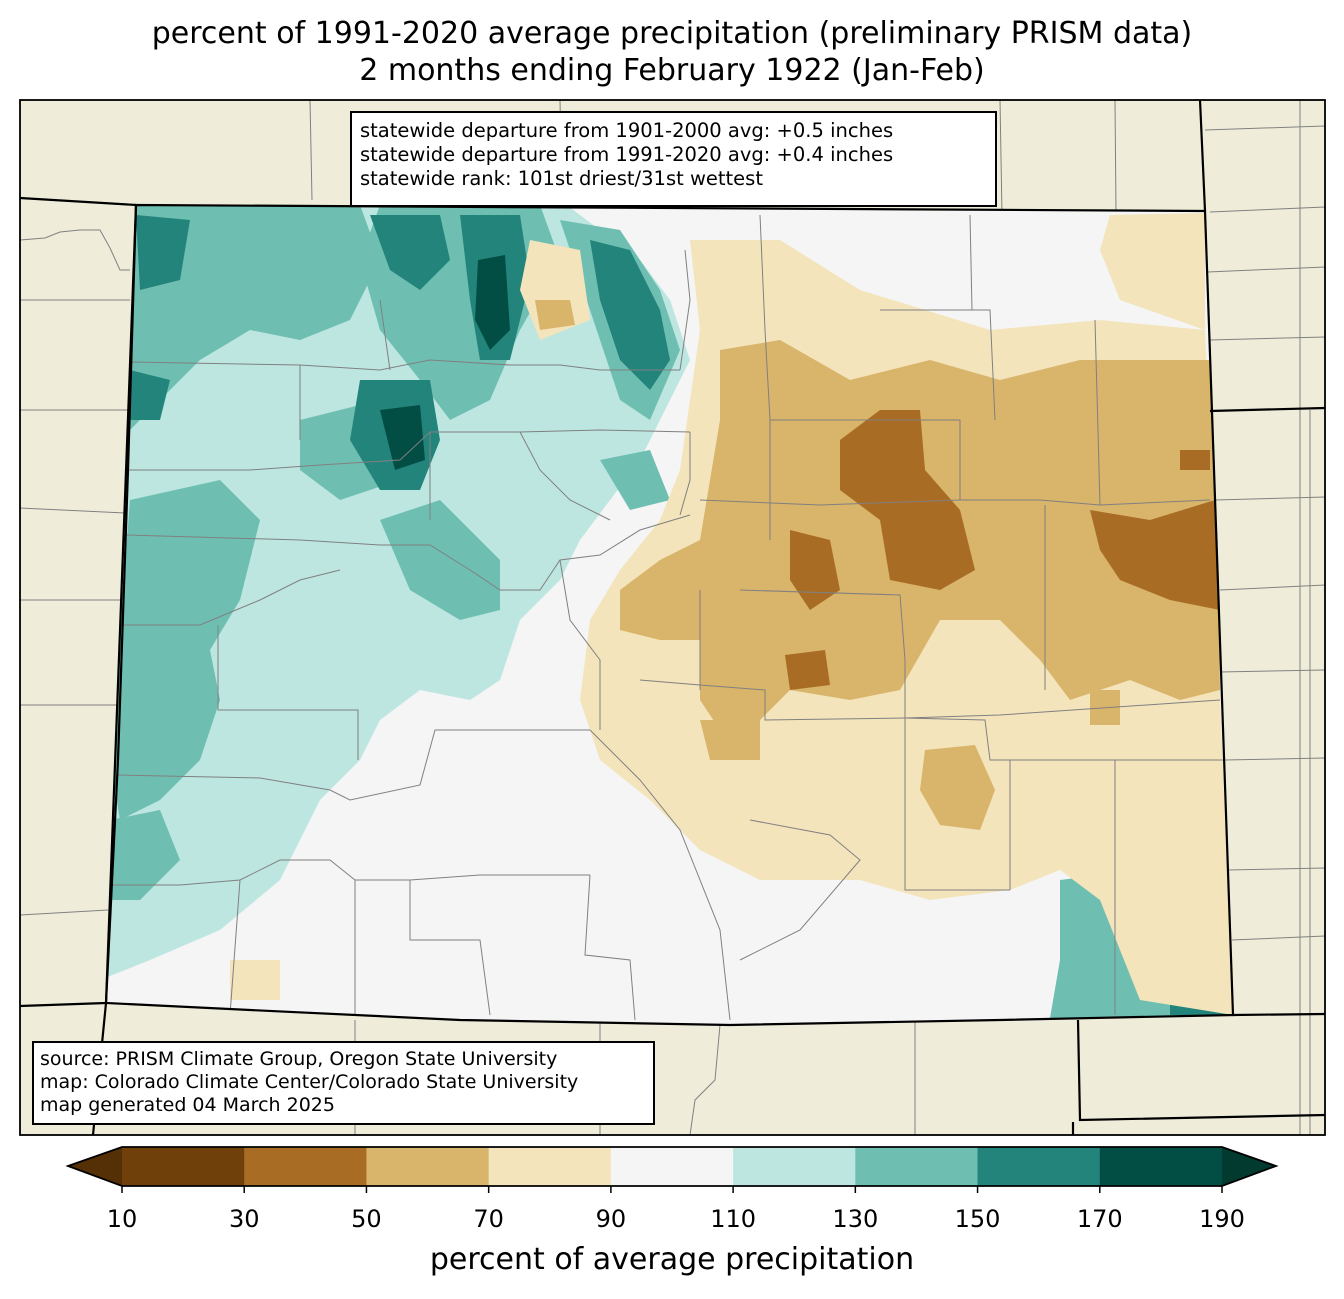 Image resolution: width=1344 pixels, height=1299 pixels. I want to click on colorbar-tick-label: 150, so click(977, 1219).